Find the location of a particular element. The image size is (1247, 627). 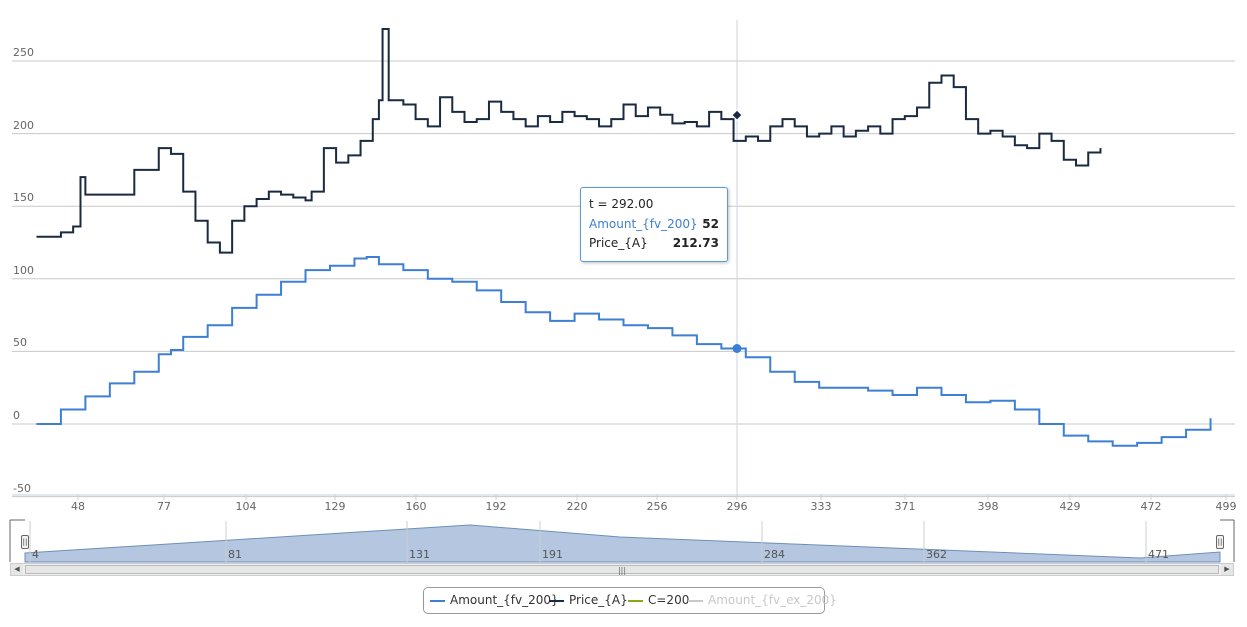

navigator-area is located at coordinates (622, 543).